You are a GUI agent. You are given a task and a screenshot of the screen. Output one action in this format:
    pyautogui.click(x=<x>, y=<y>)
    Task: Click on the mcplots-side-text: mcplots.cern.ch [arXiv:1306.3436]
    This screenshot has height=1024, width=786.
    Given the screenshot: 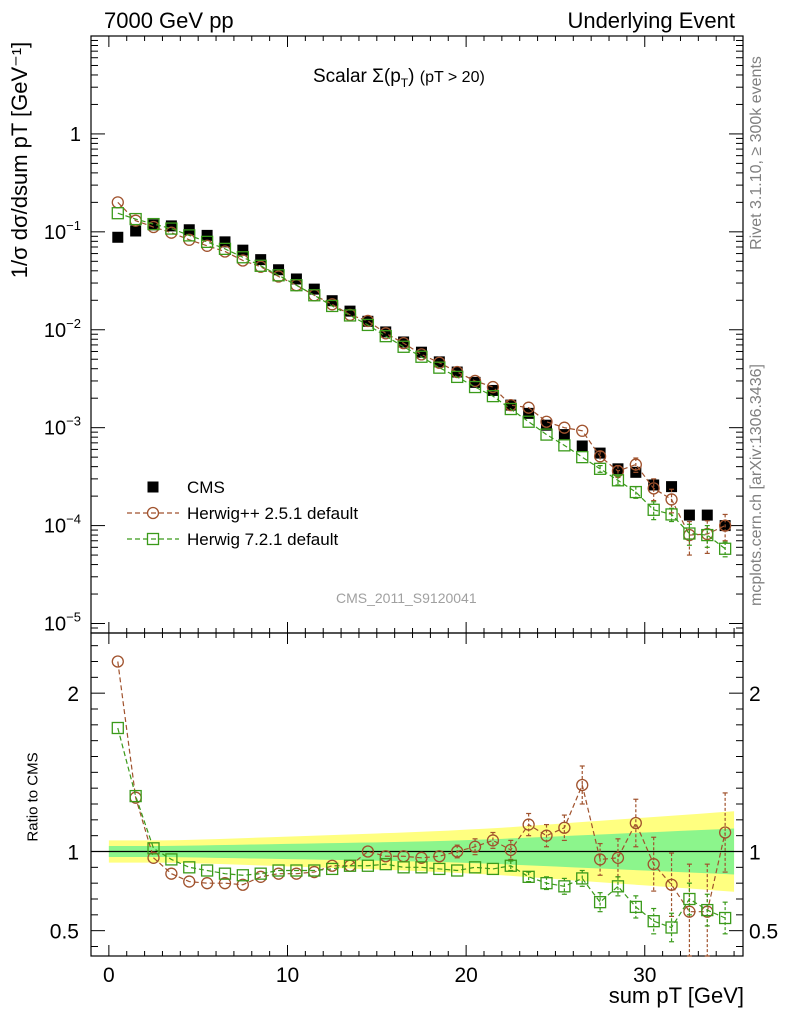 What is the action you would take?
    pyautogui.click(x=756, y=485)
    